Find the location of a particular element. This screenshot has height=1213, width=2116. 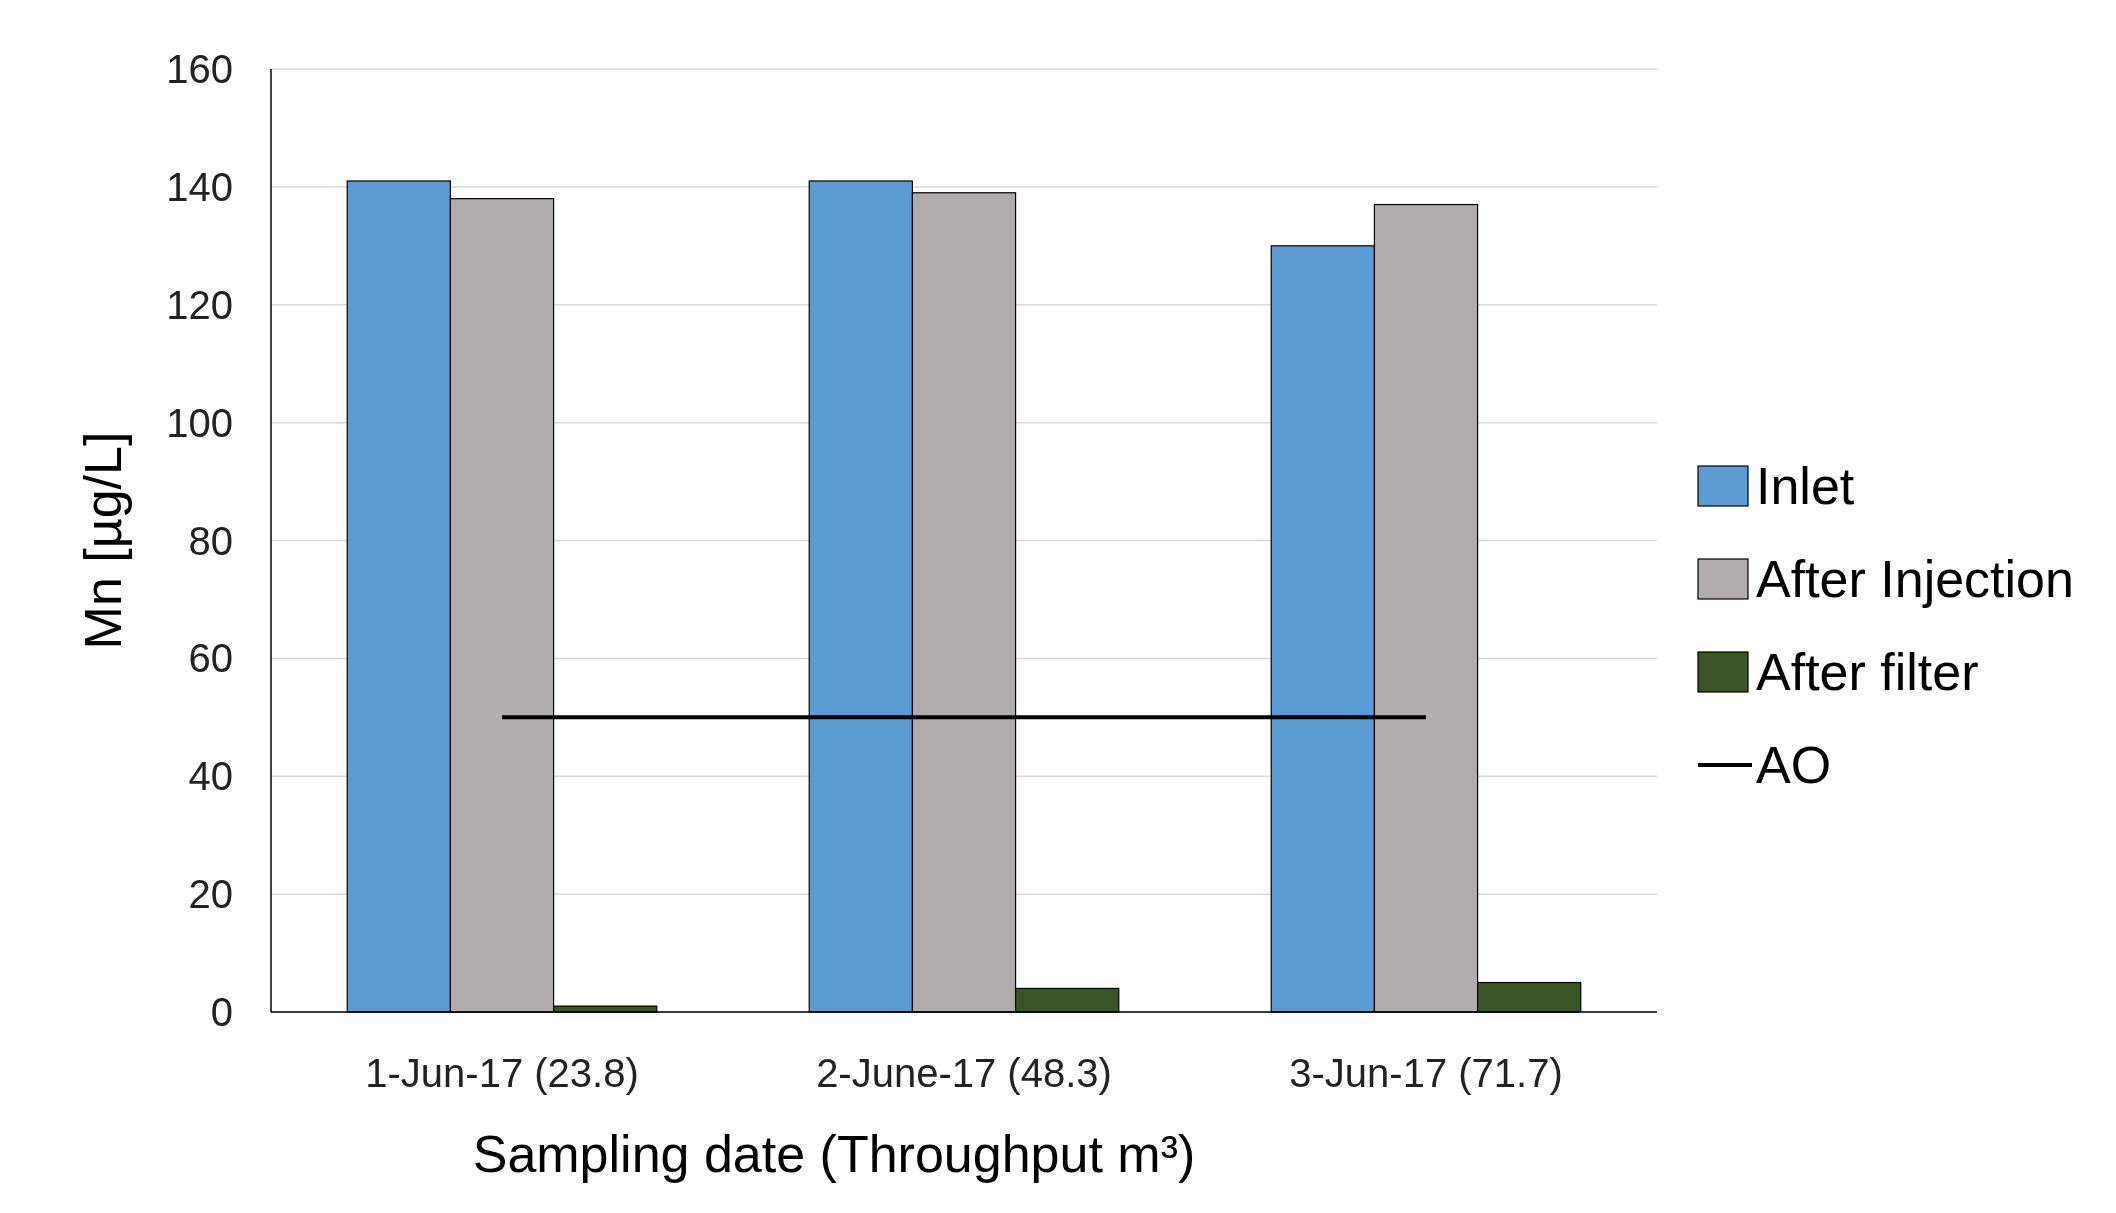

legend-label: AO is located at coordinates (1794, 765).